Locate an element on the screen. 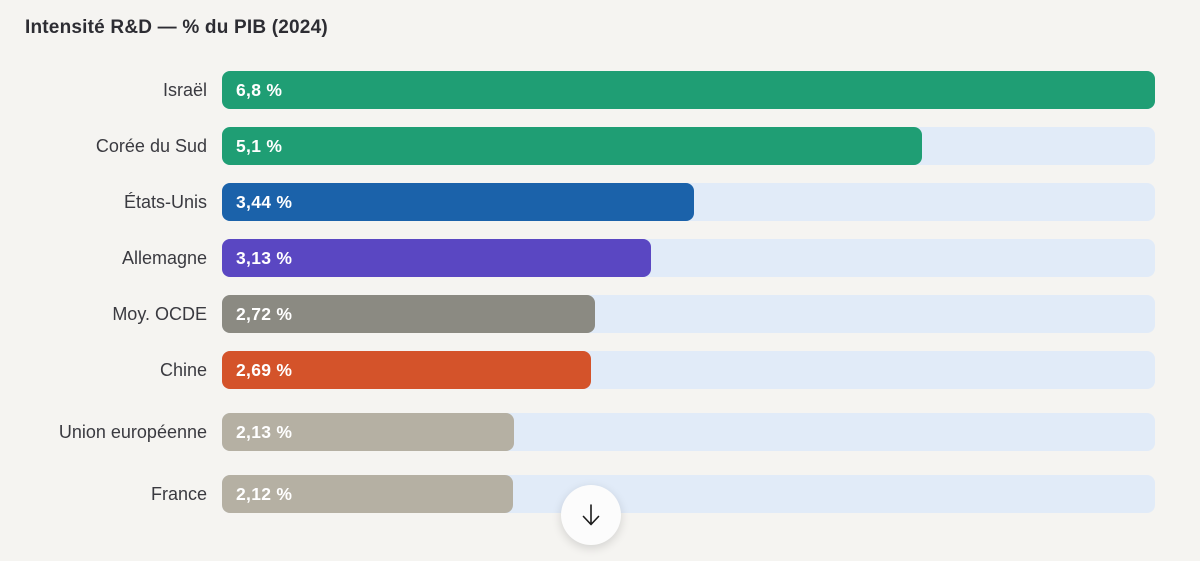 This screenshot has width=1200, height=561. chart-row: Allemagne 3,13 % is located at coordinates (600, 258).